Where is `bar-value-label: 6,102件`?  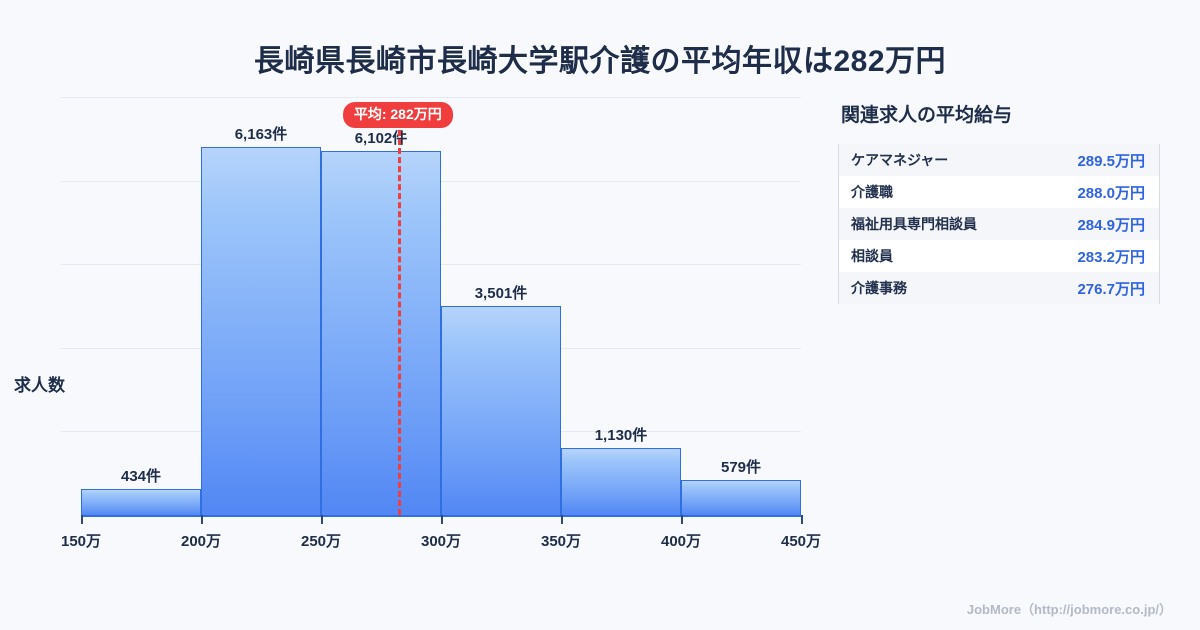 bar-value-label: 6,102件 is located at coordinates (381, 138).